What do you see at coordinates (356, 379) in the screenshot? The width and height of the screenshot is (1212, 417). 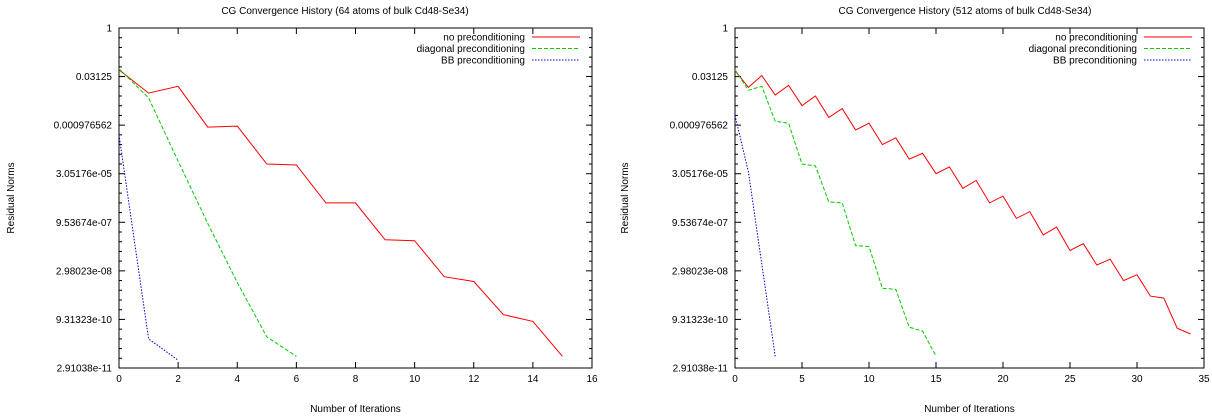 I see `x-tick-label: 8` at bounding box center [356, 379].